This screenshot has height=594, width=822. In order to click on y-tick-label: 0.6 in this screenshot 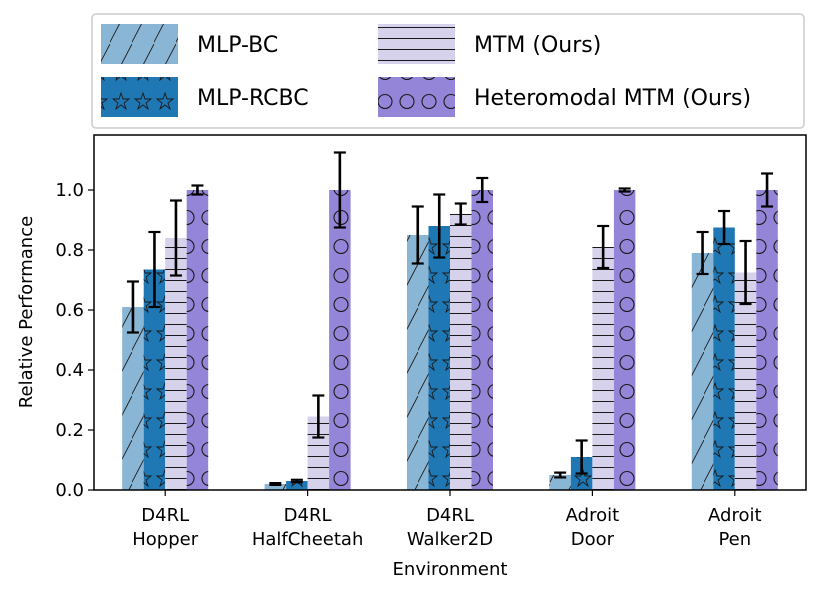, I will do `click(69, 310)`.